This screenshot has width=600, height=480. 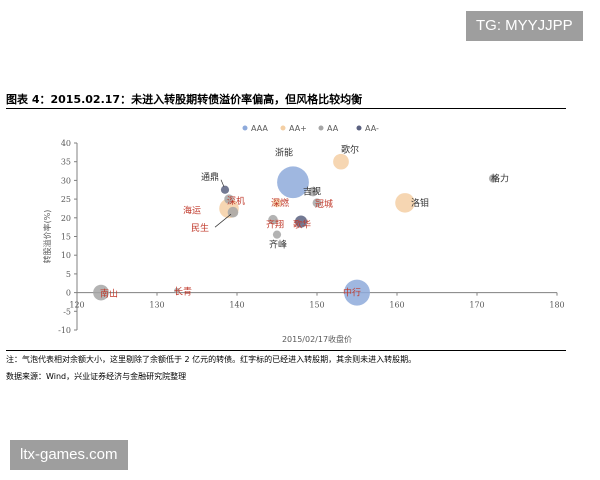 What do you see at coordinates (76, 305) in the screenshot?
I see `x-tick-label: 120` at bounding box center [76, 305].